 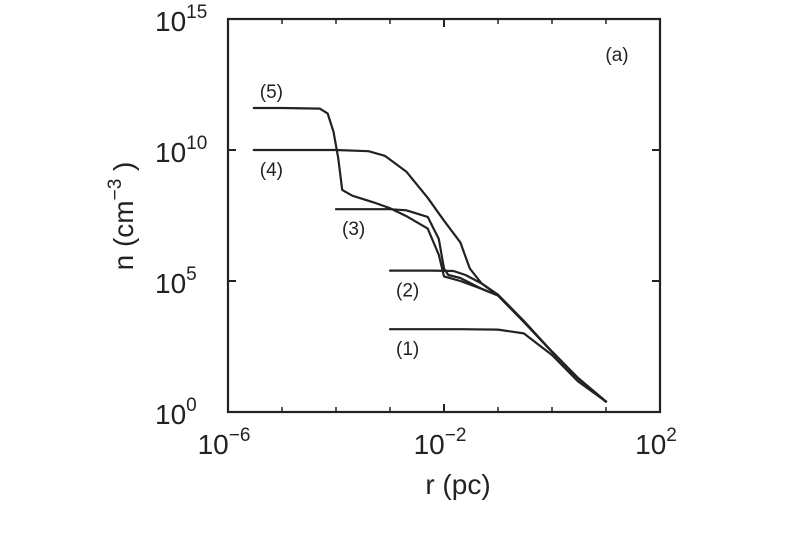 I want to click on y-axis-title: n (cm−3 ), so click(x=122, y=216).